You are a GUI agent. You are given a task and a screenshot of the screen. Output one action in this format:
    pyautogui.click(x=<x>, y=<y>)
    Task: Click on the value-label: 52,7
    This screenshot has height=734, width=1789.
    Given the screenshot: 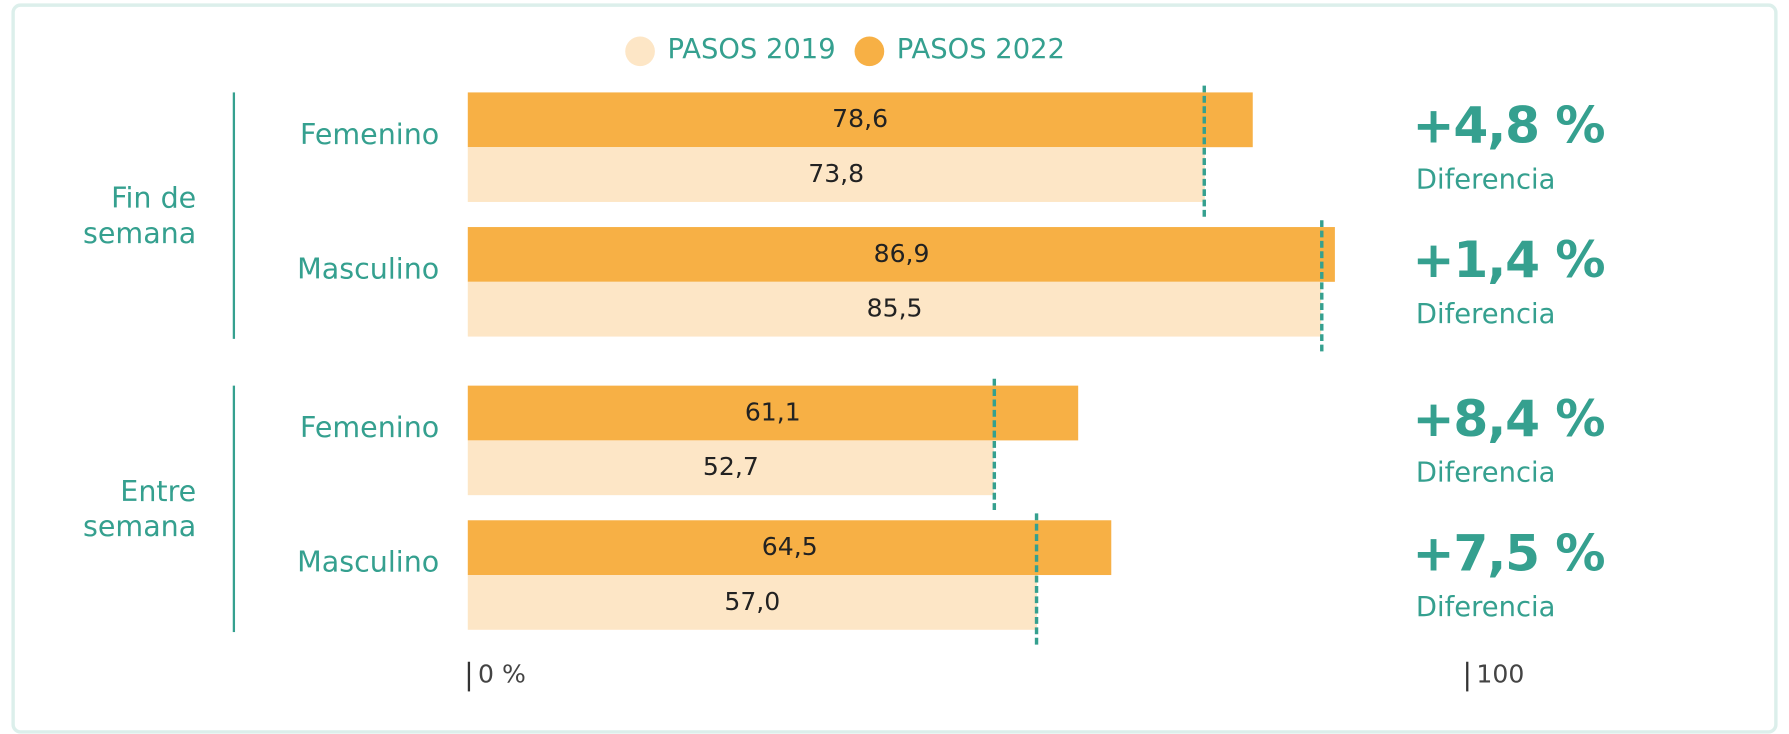 What is the action you would take?
    pyautogui.click(x=730, y=468)
    